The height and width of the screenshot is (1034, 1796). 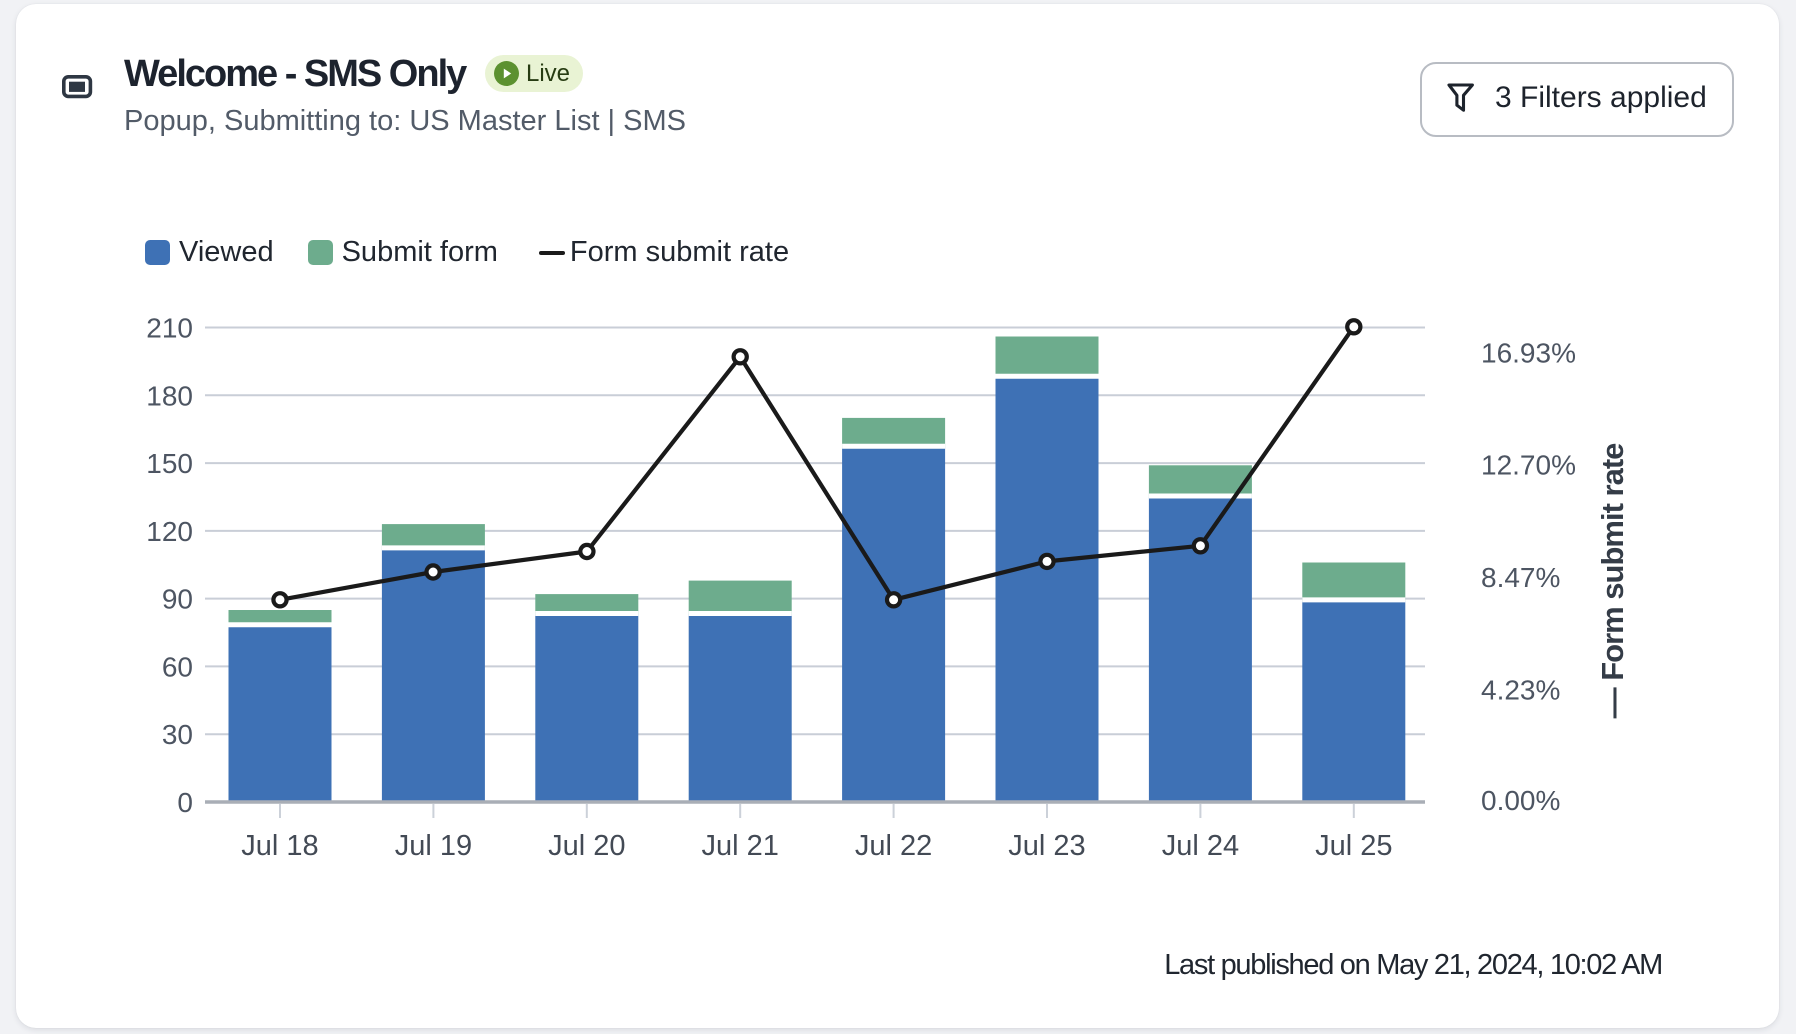 I want to click on svg-text: 150, so click(x=169, y=463).